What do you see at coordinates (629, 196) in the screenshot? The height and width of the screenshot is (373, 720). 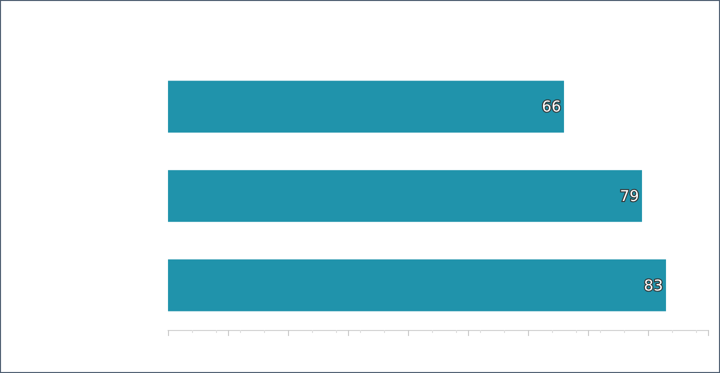 I see `data-label: 79` at bounding box center [629, 196].